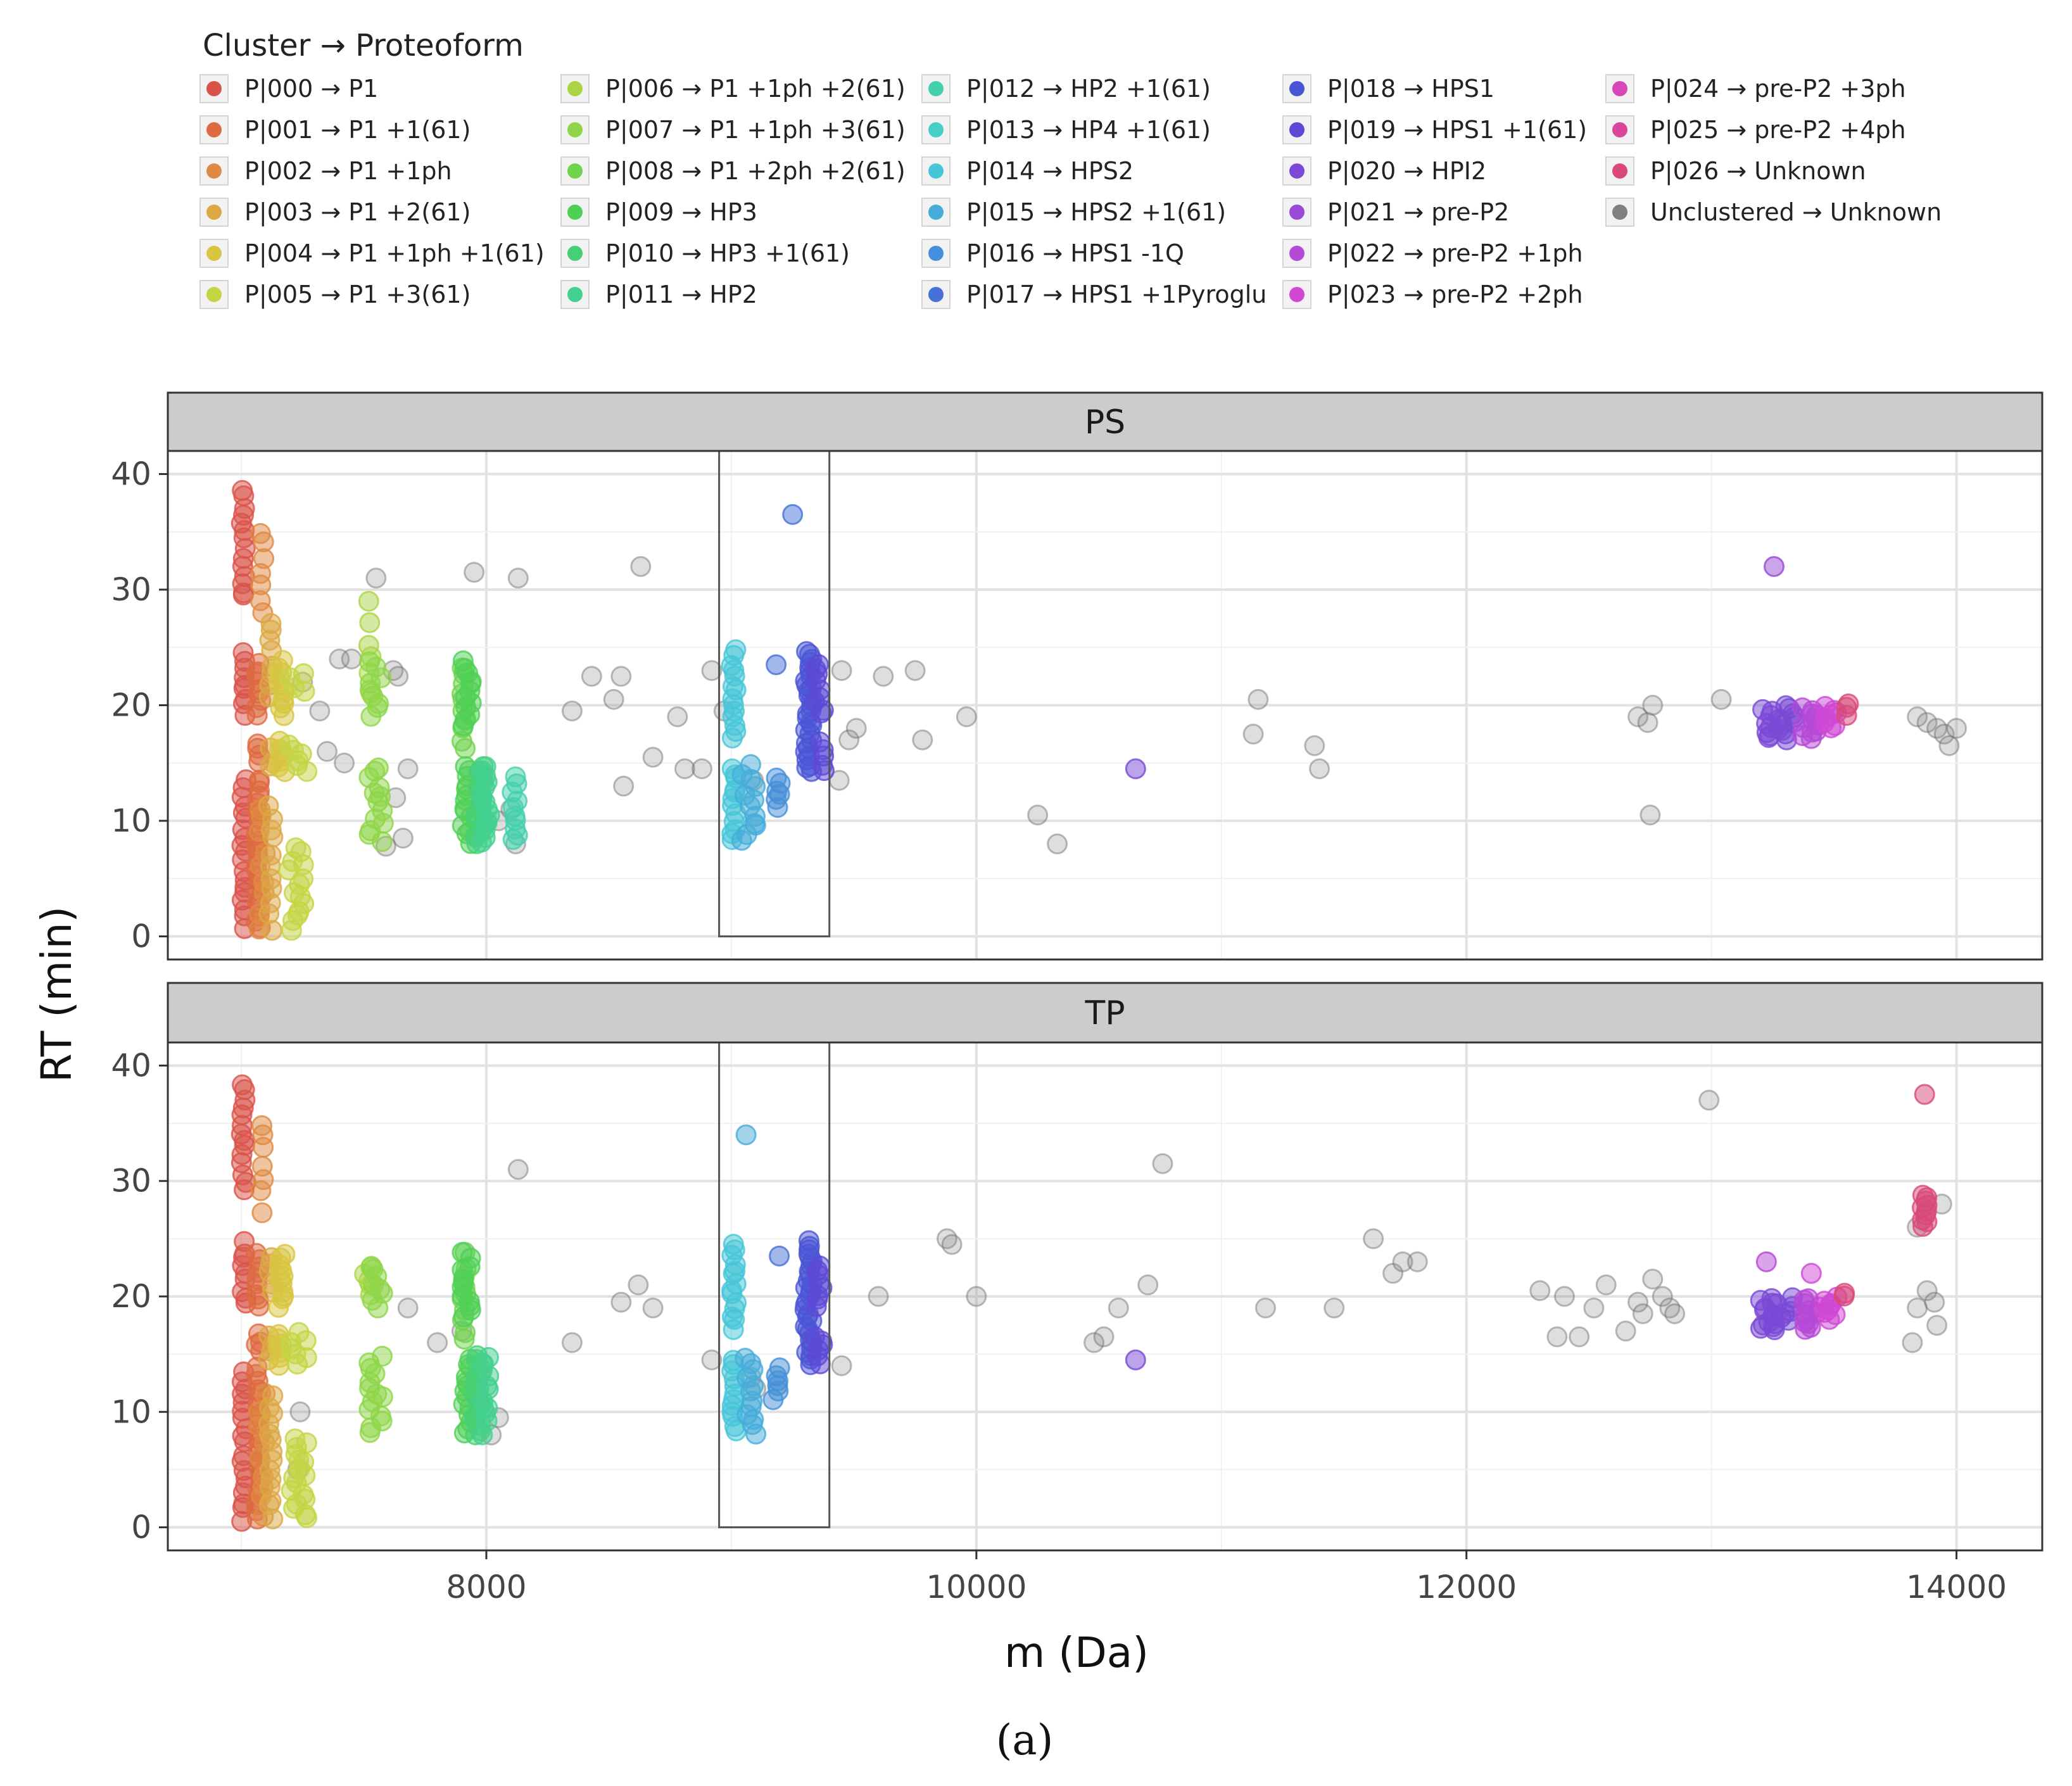 This screenshot has width=2072, height=1786. Describe the element at coordinates (1956, 1587) in the screenshot. I see `x-tick-label: 14000` at that location.